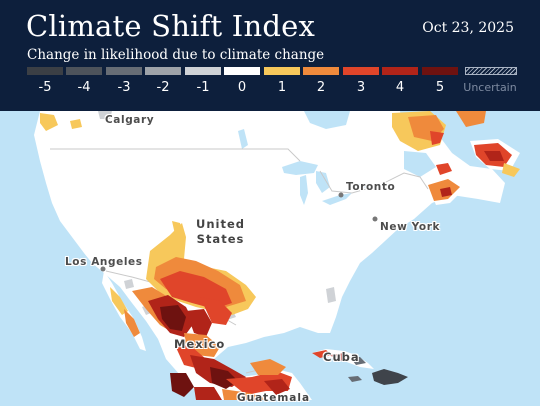  What do you see at coordinates (439, 131) in the screenshot?
I see `heat-patch-quebec` at bounding box center [439, 131].